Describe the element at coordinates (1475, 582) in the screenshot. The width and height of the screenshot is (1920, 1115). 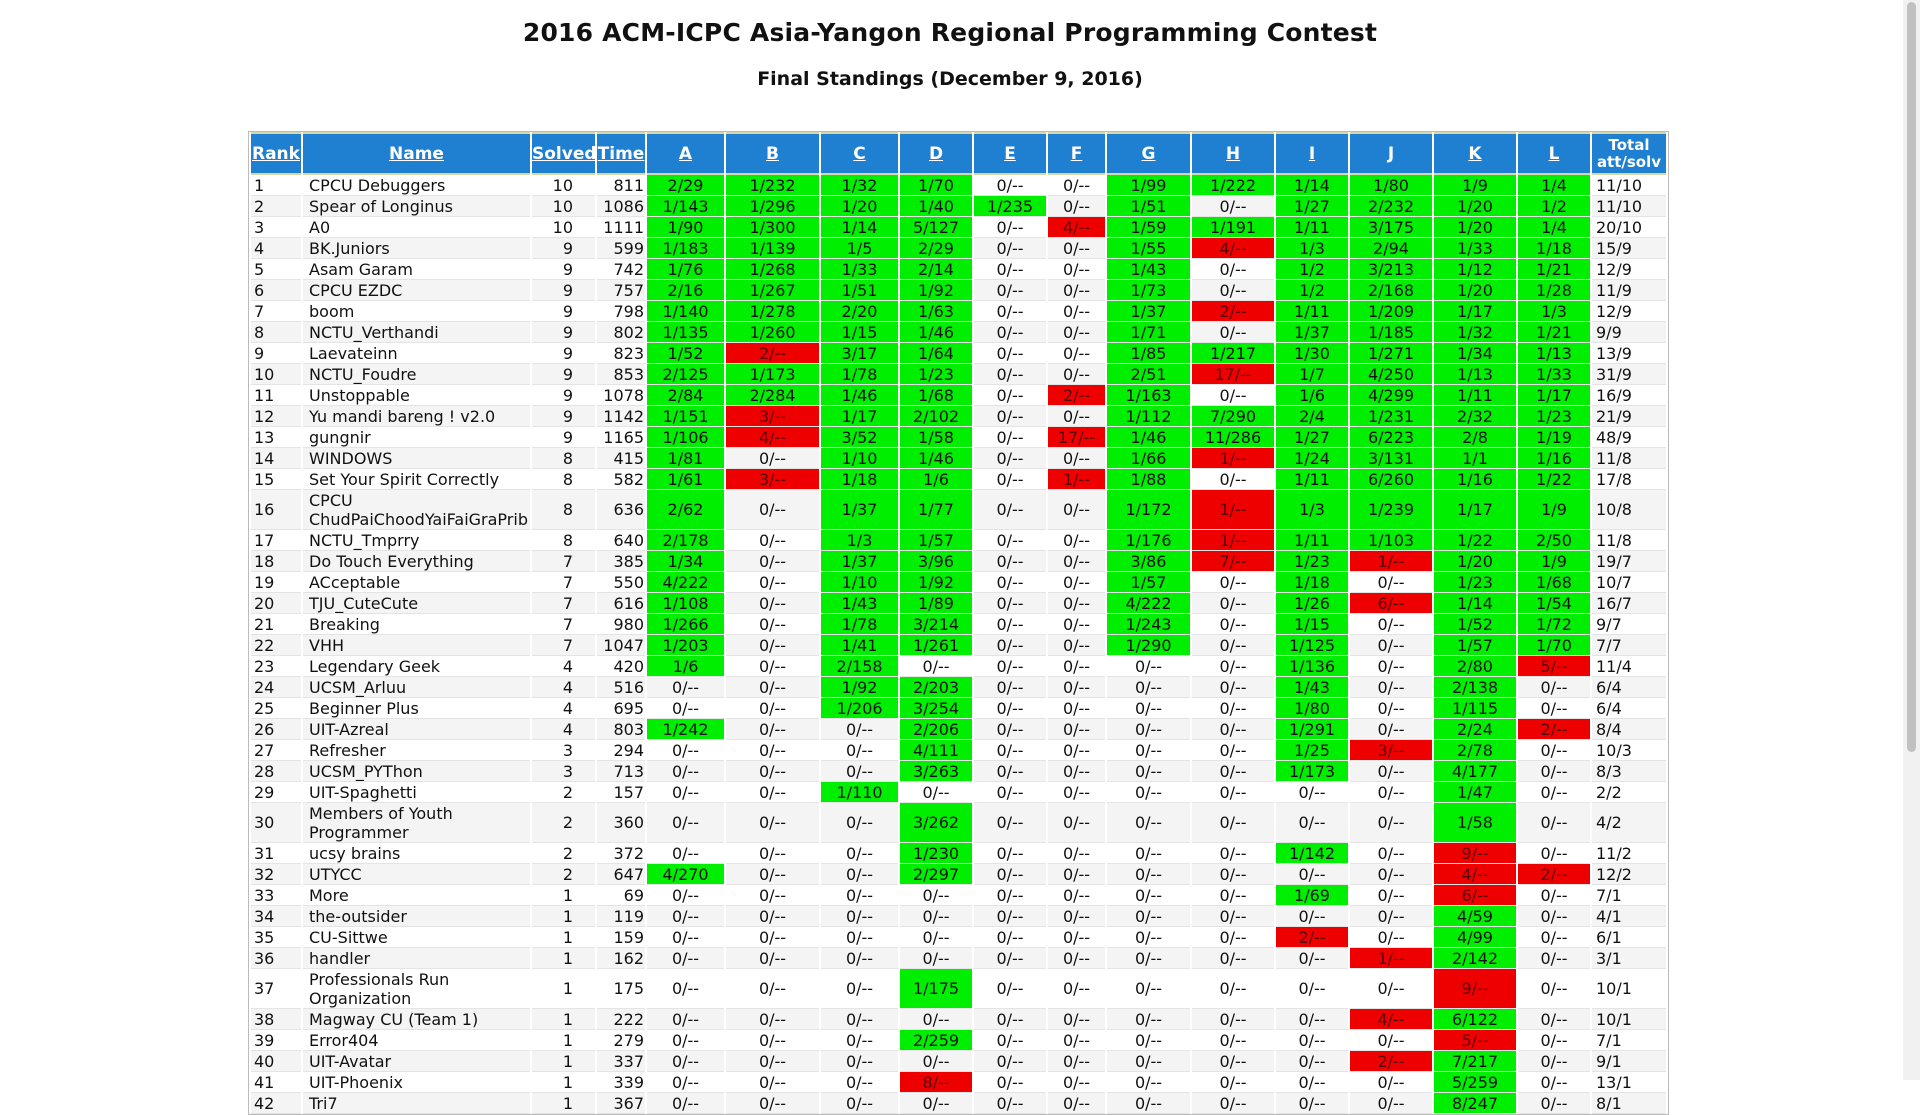
I see `problem-k-cell: 1/23` at that location.